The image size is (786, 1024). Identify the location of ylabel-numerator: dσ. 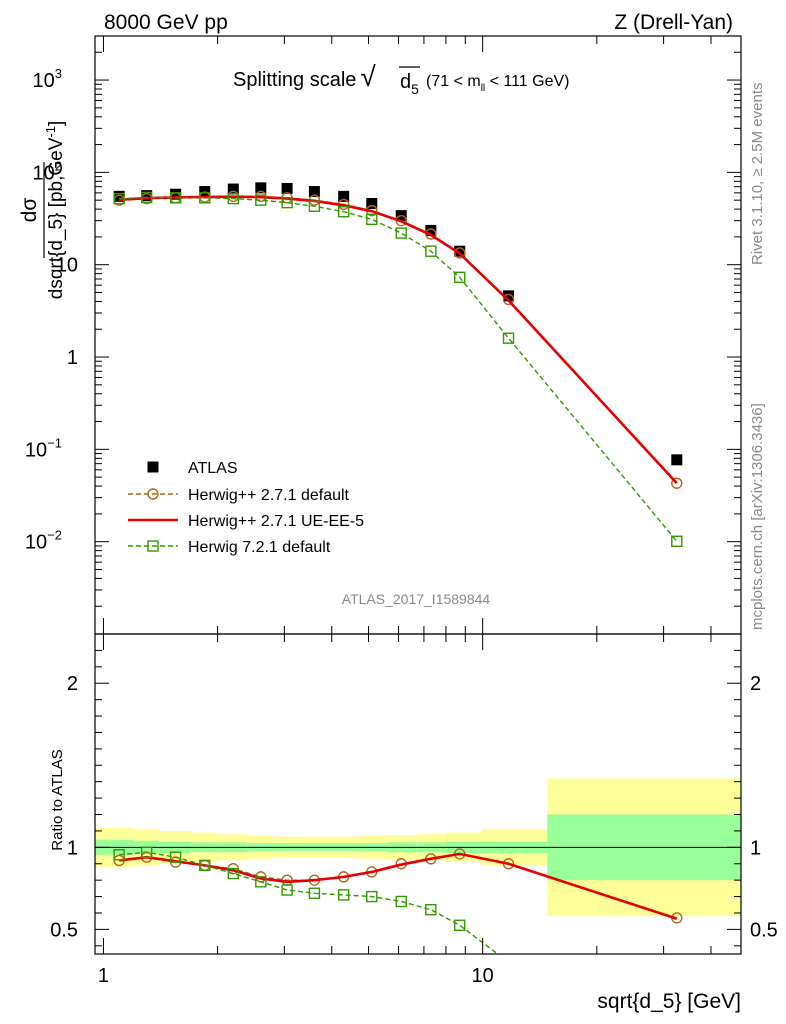
(29, 210).